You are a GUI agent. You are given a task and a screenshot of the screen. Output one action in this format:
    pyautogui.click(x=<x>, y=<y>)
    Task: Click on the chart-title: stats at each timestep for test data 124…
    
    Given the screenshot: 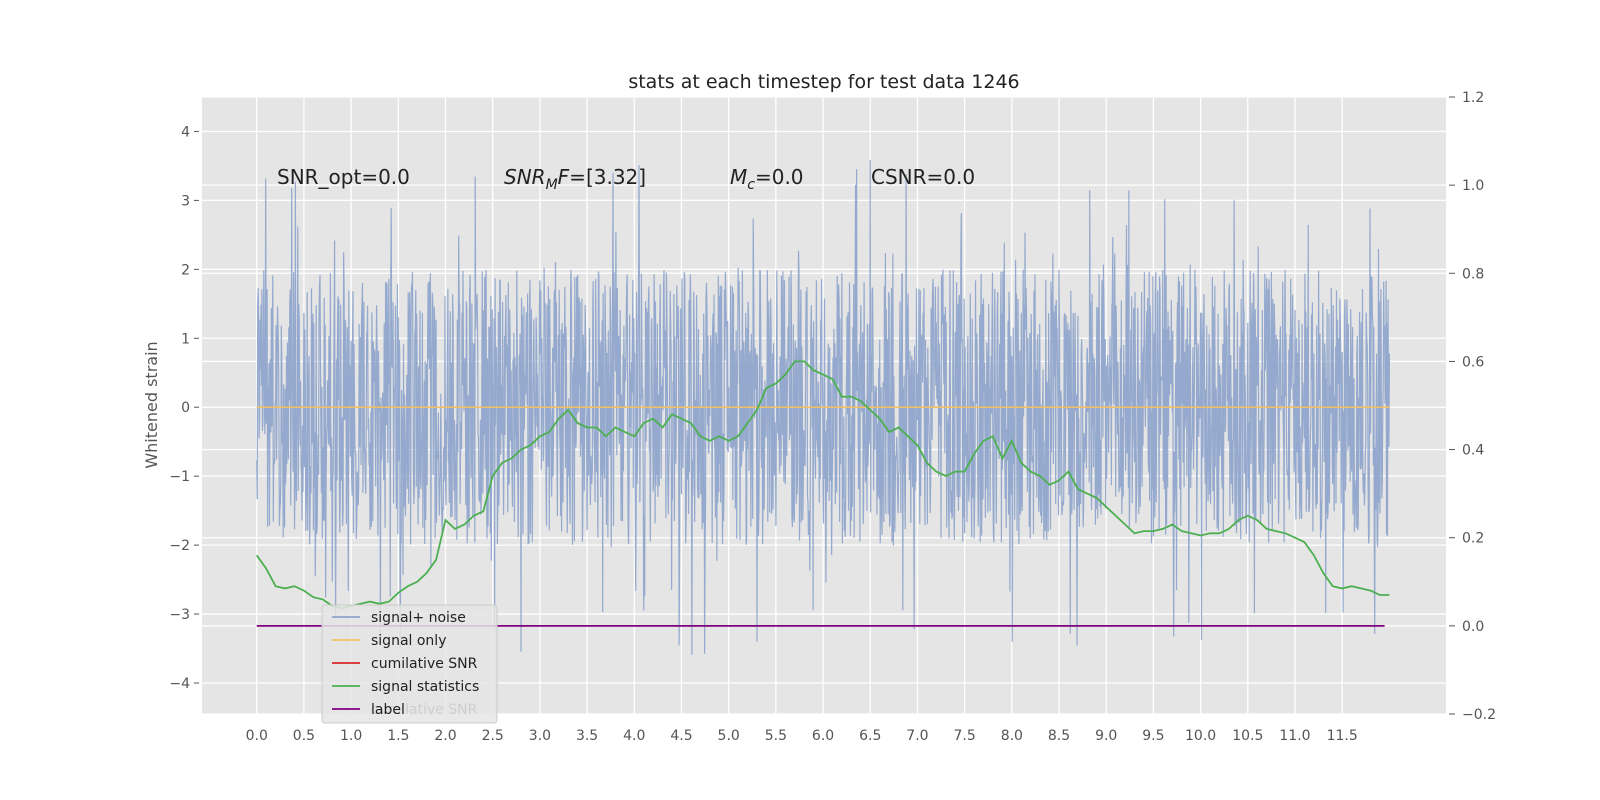 What is the action you would take?
    pyautogui.click(x=823, y=82)
    